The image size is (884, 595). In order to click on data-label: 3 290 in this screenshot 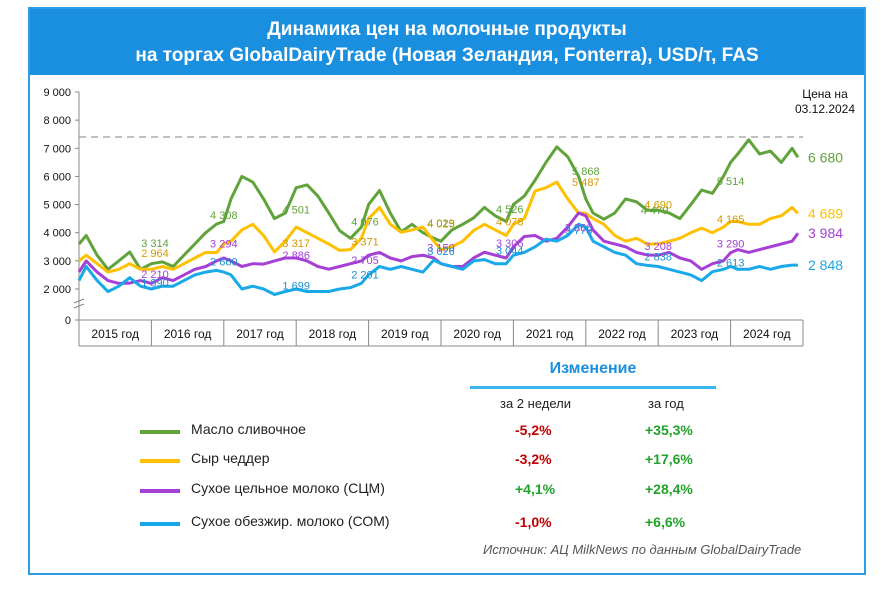, I will do `click(731, 245)`.